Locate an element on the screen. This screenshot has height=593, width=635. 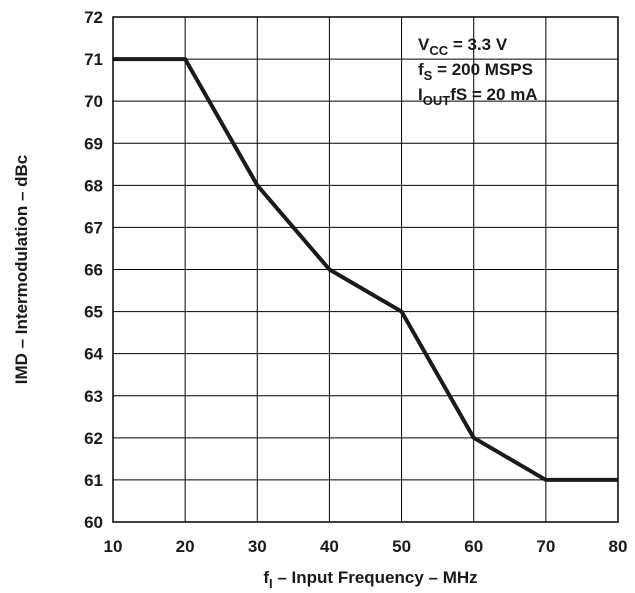
x-tick-label: 20 is located at coordinates (185, 546).